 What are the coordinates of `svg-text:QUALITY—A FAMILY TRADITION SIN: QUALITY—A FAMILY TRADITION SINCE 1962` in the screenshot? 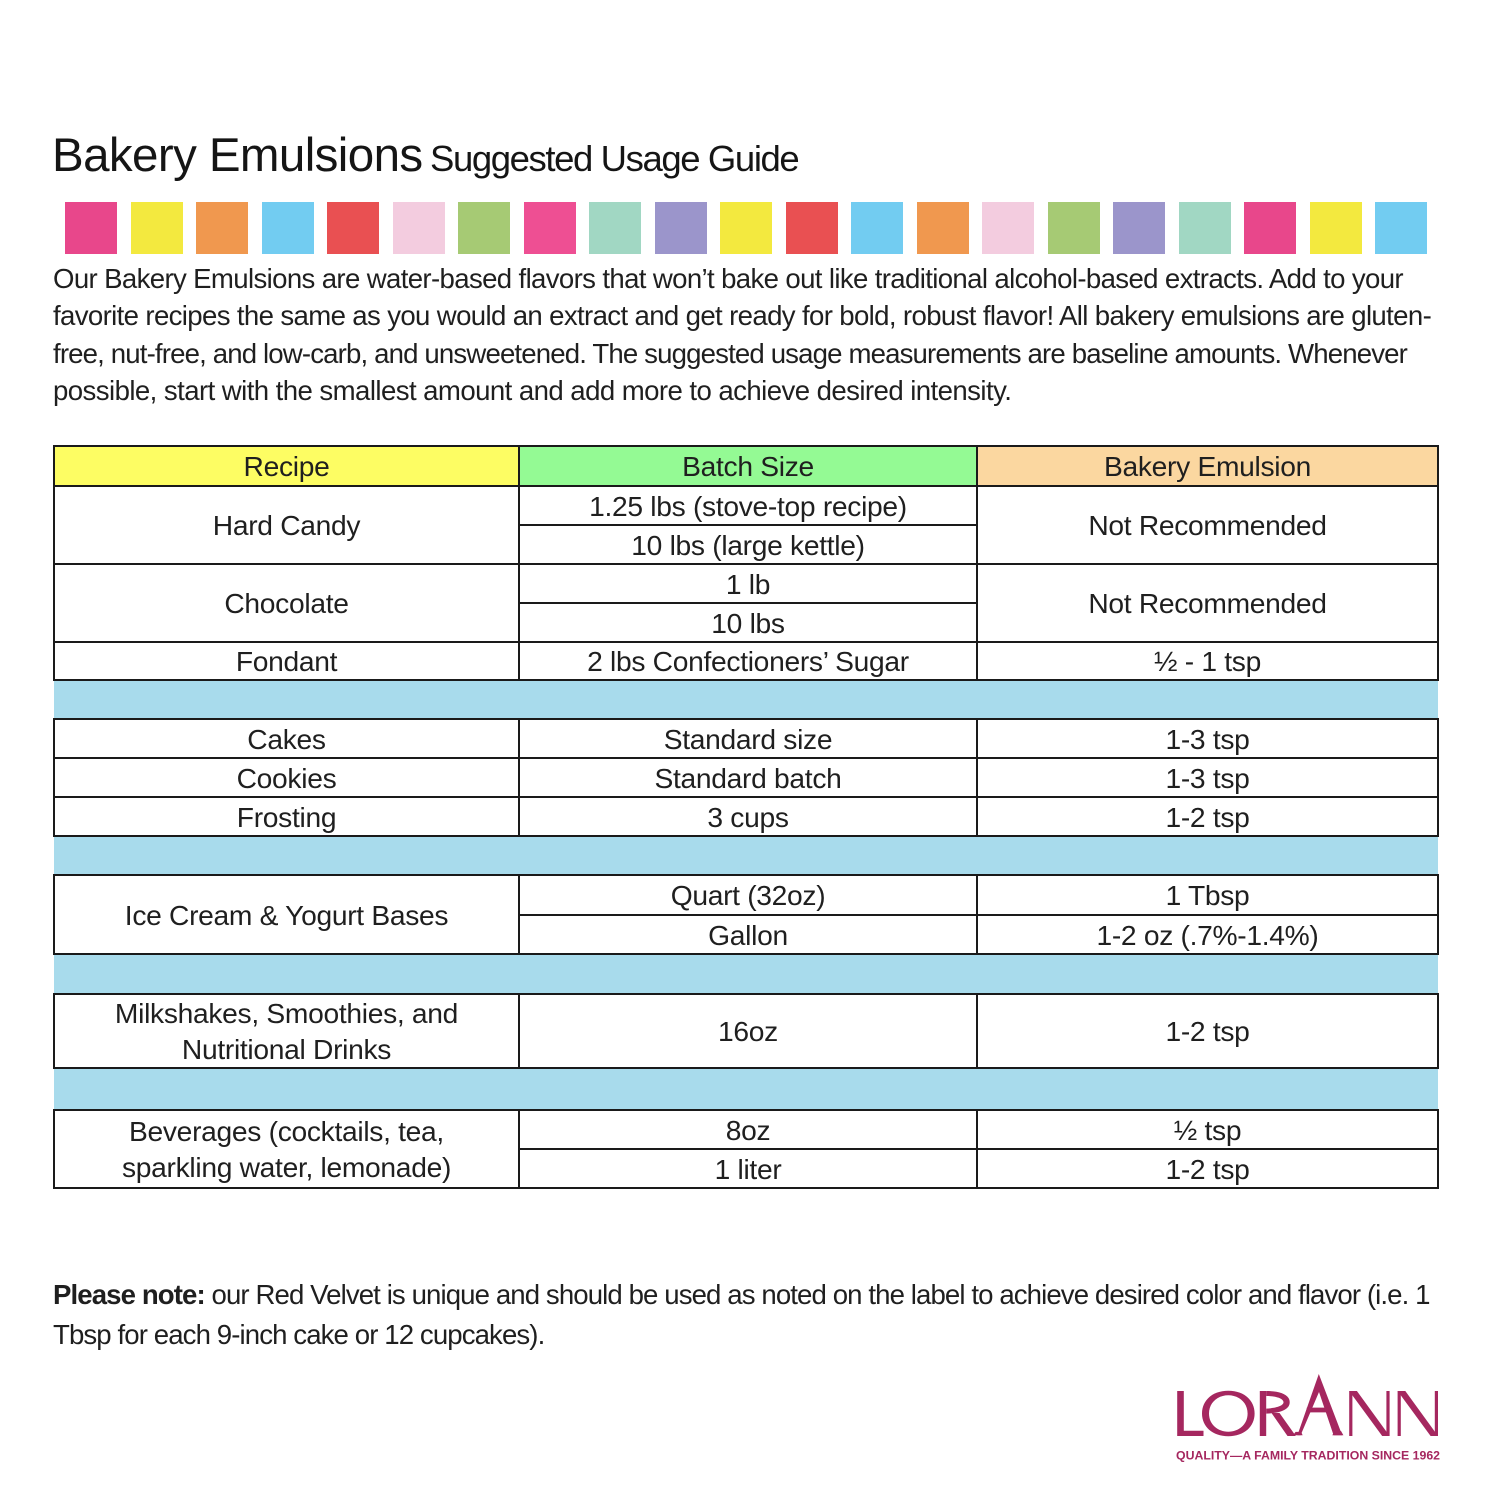 It's located at (1308, 1456).